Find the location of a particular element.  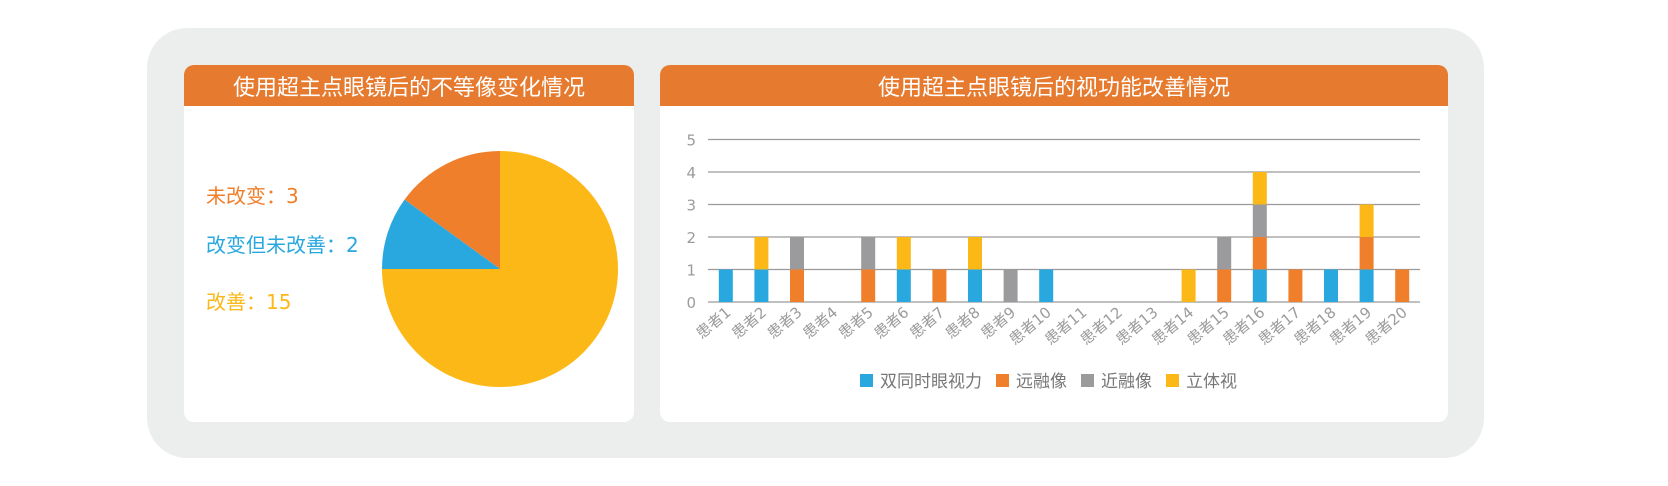

y-tick-label: 2 is located at coordinates (691, 238).